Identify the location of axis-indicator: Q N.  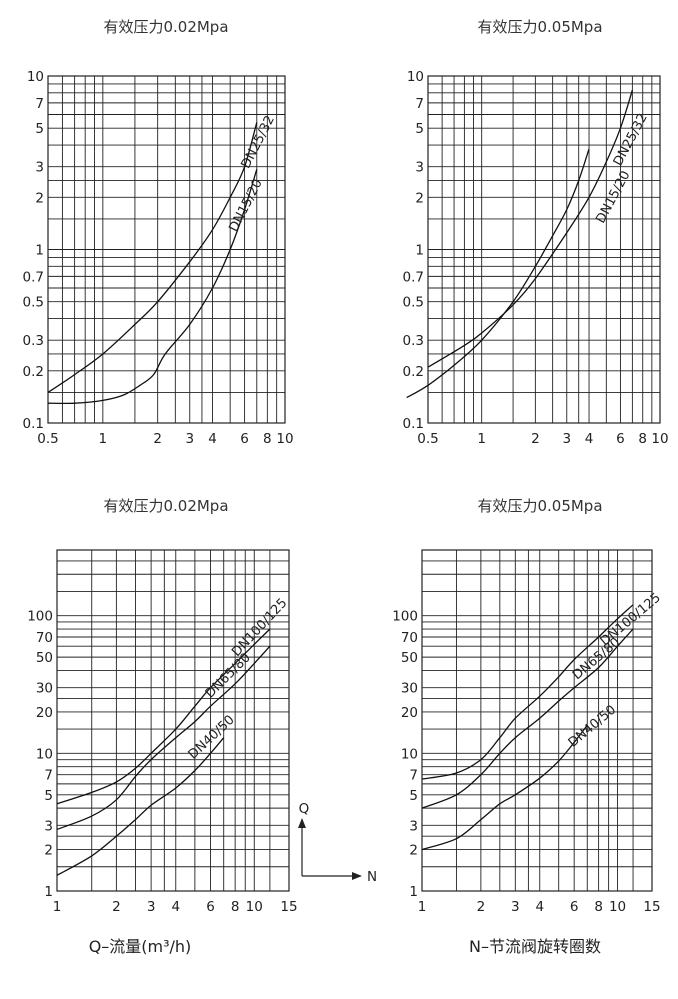
(337, 843).